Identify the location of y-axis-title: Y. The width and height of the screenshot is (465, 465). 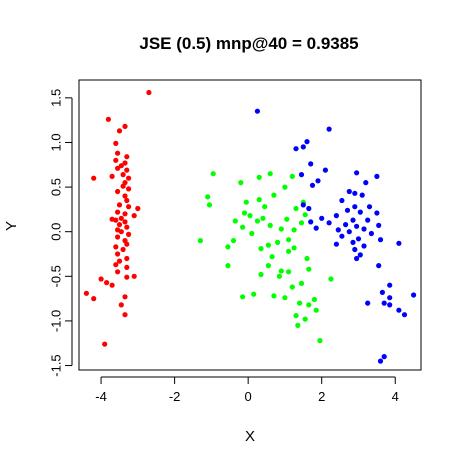
(11, 226).